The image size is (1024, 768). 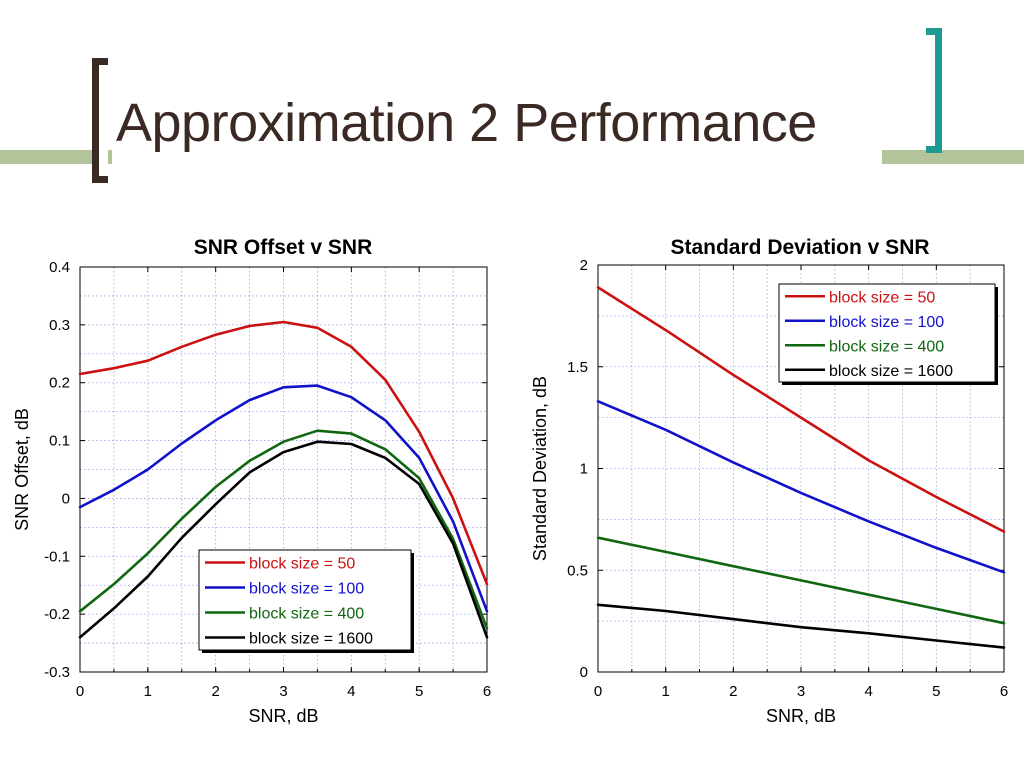 I want to click on right-bracket-decoration, so click(x=934, y=90).